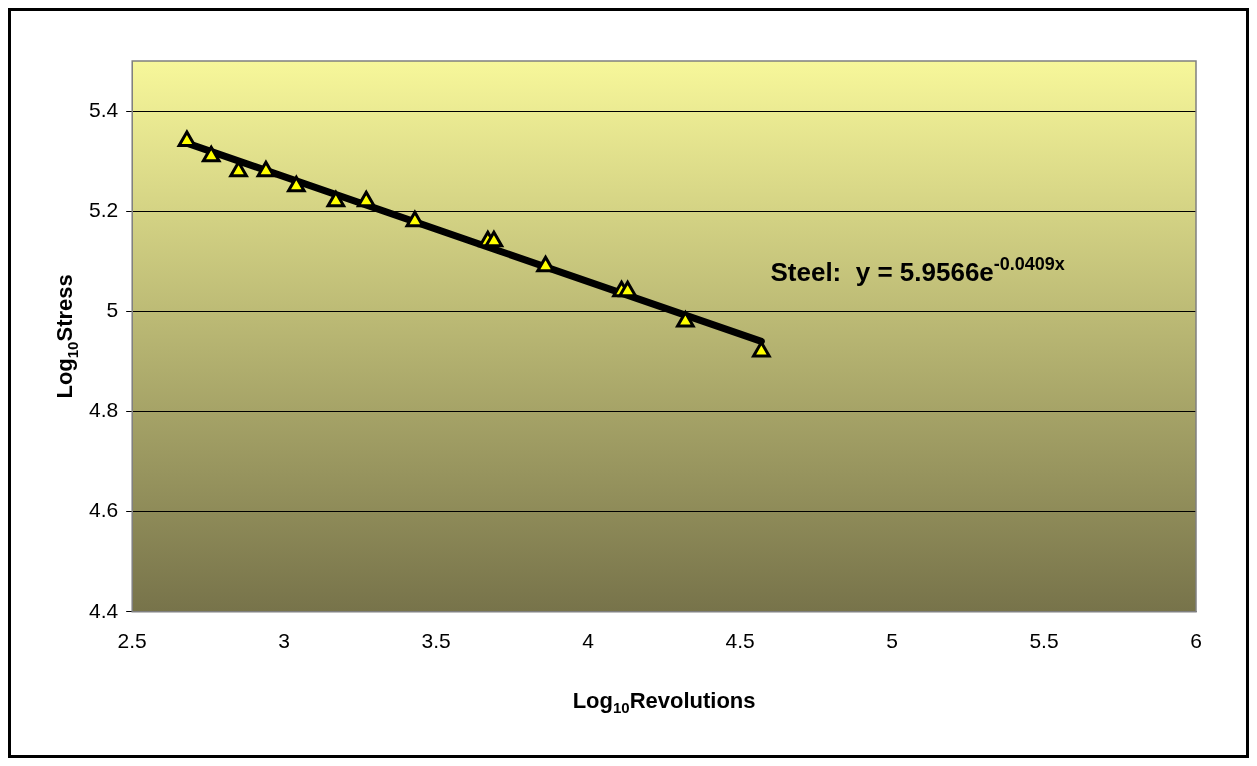 The width and height of the screenshot is (1257, 766). What do you see at coordinates (588, 641) in the screenshot?
I see `x-tick-label: 4` at bounding box center [588, 641].